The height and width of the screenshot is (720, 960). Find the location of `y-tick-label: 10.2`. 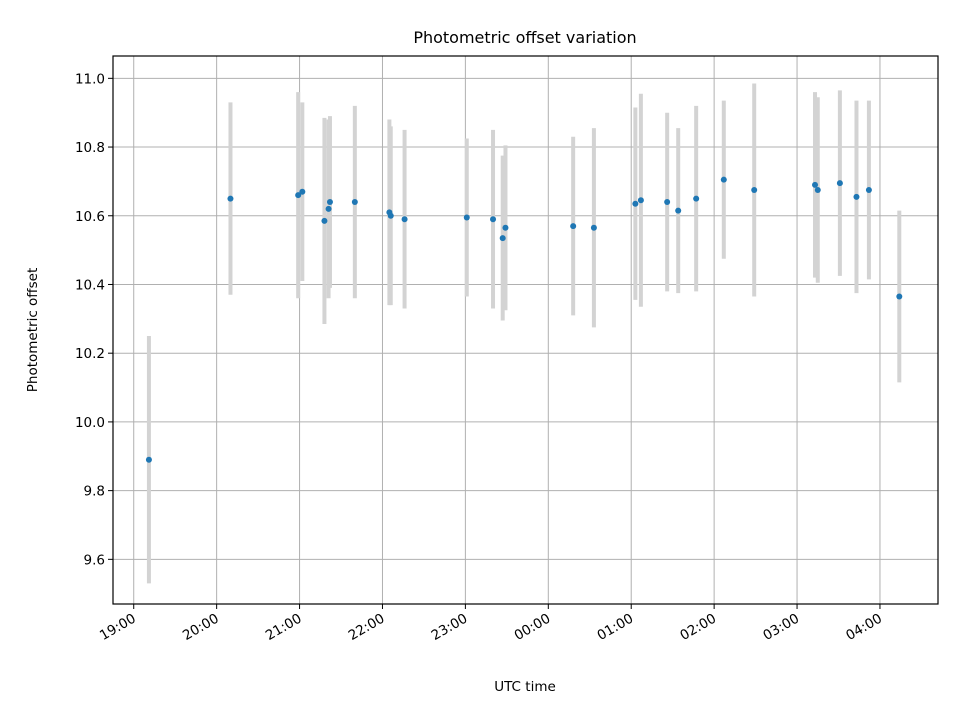

y-tick-label: 10.2 is located at coordinates (90, 354).